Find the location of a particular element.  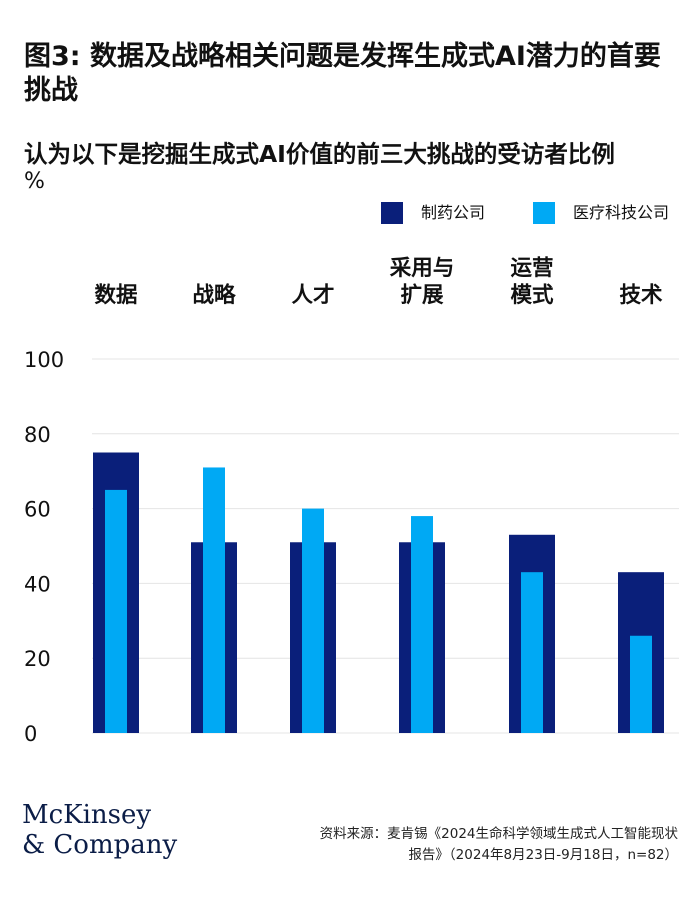

legend-swatch-medtech is located at coordinates (544, 213).